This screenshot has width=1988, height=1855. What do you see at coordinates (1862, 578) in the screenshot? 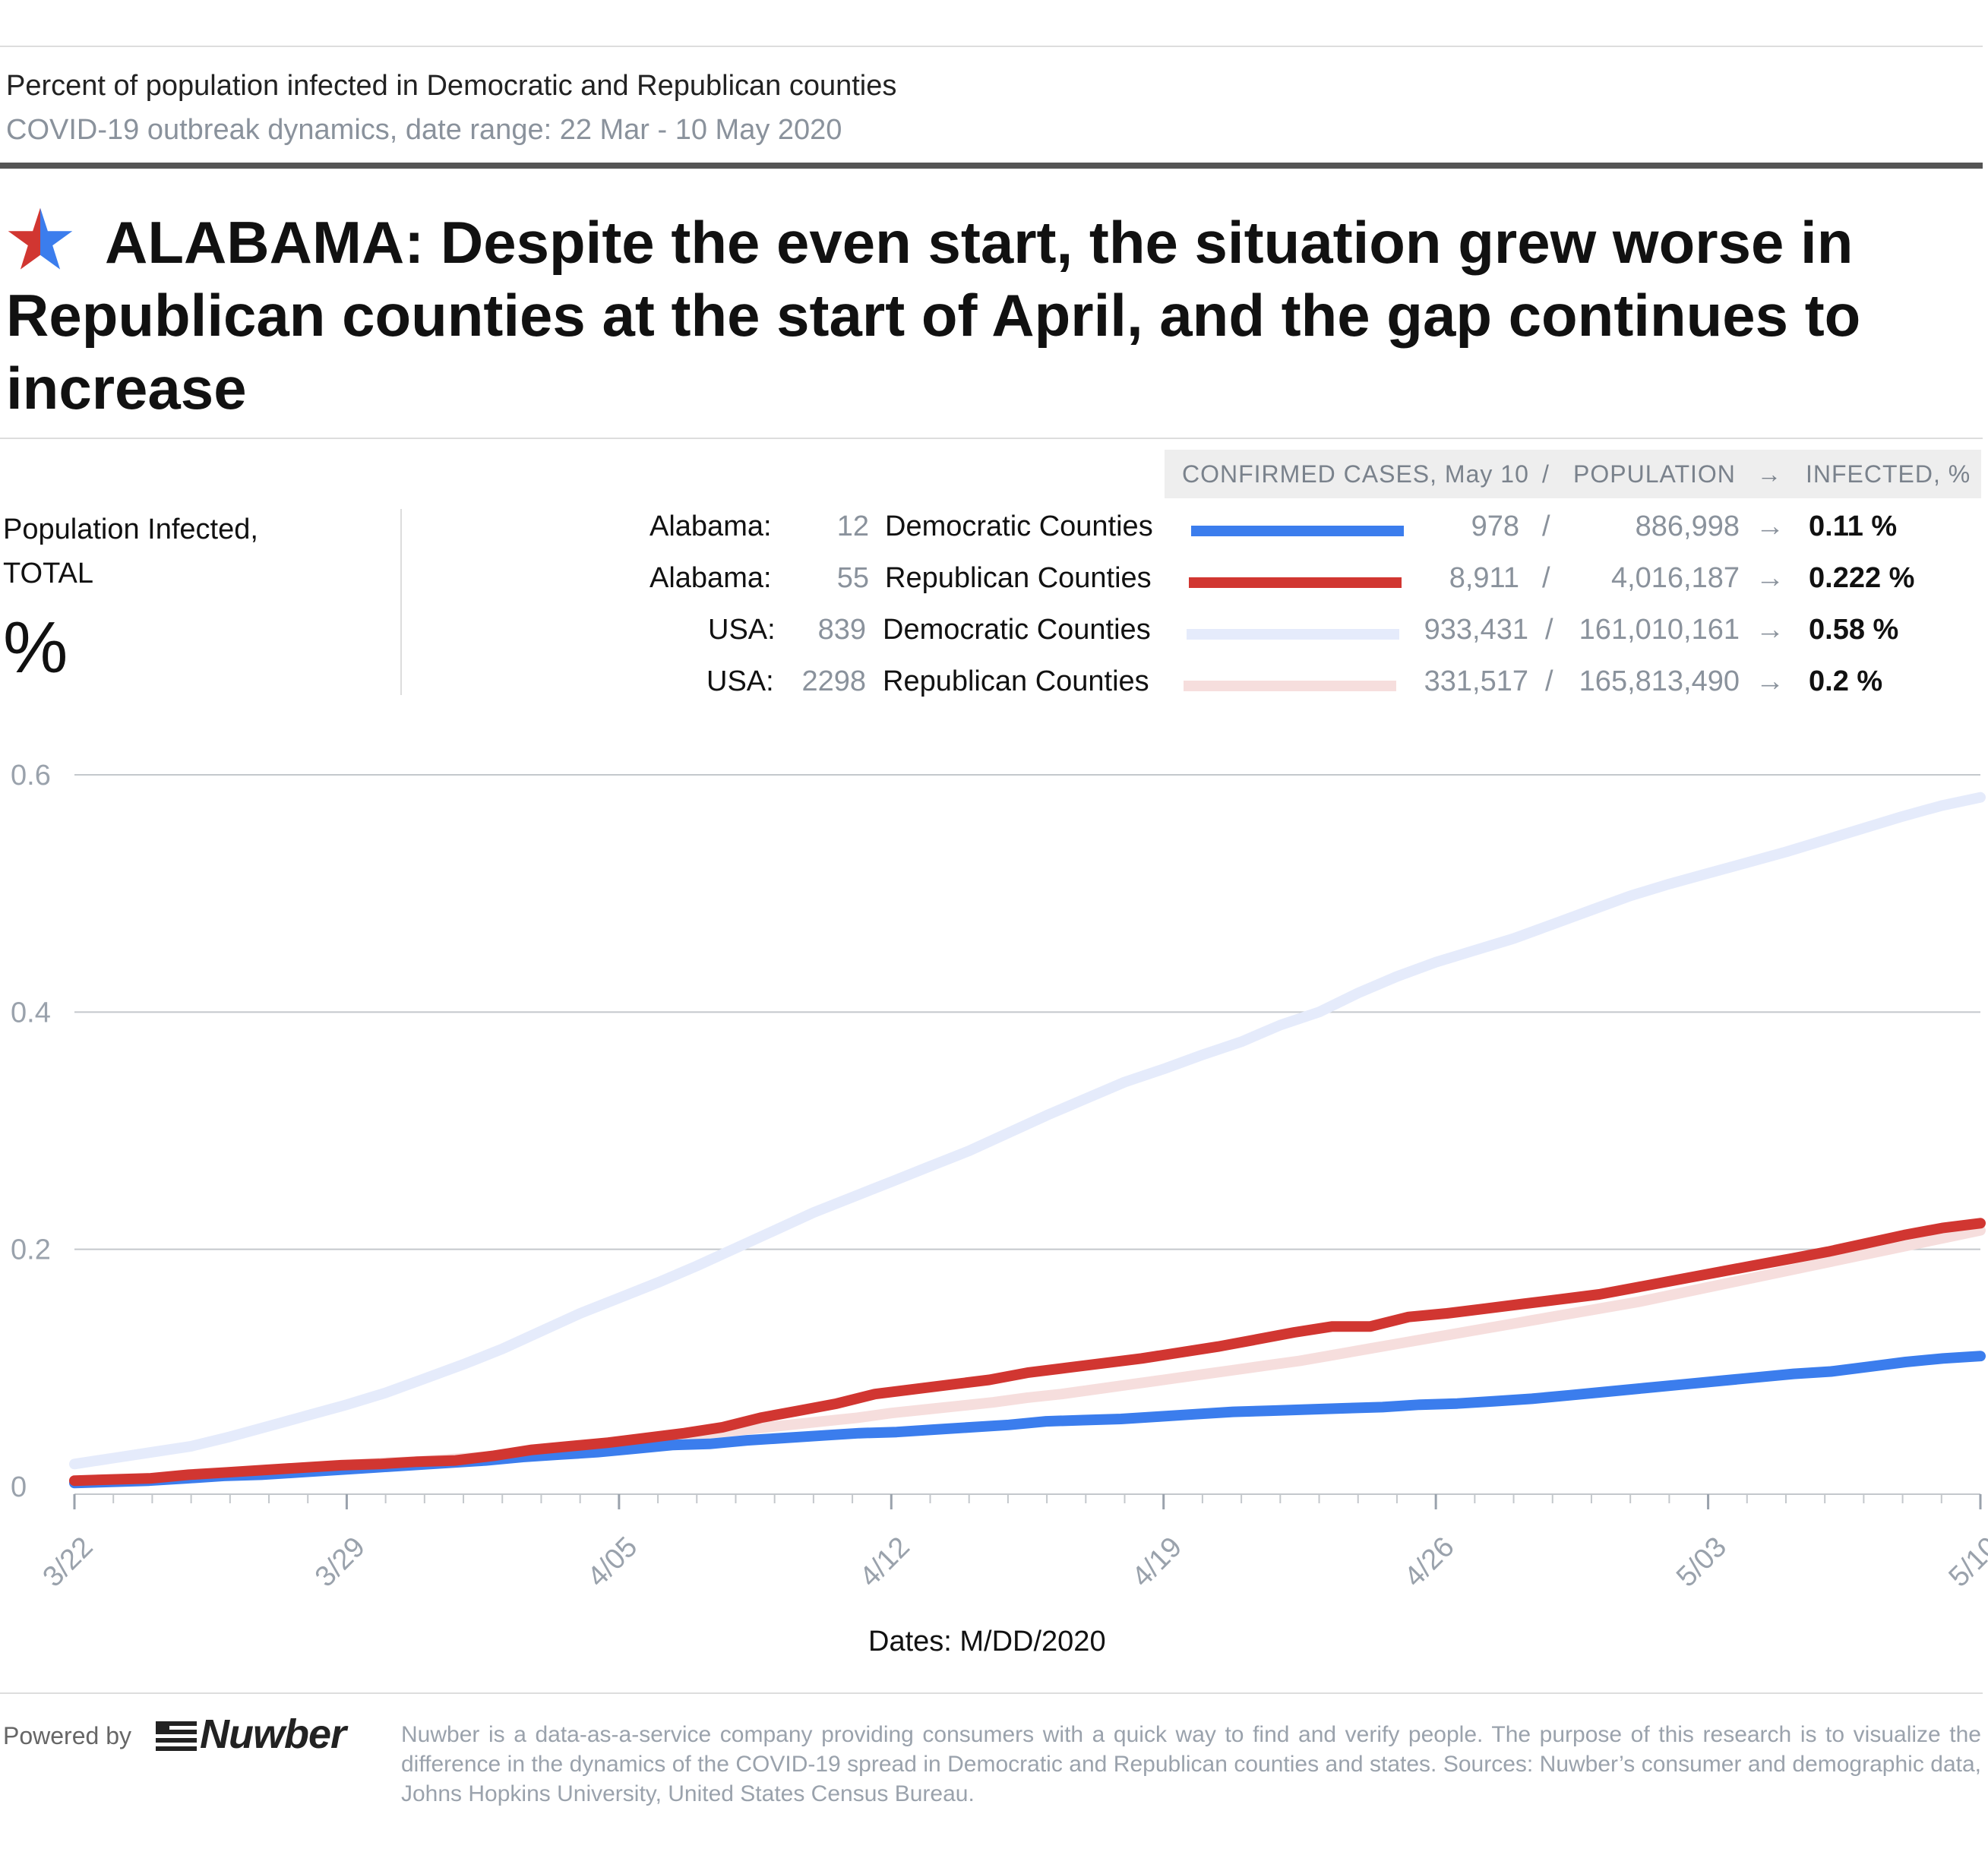
I see `legend-infected: 0.222 %` at bounding box center [1862, 578].